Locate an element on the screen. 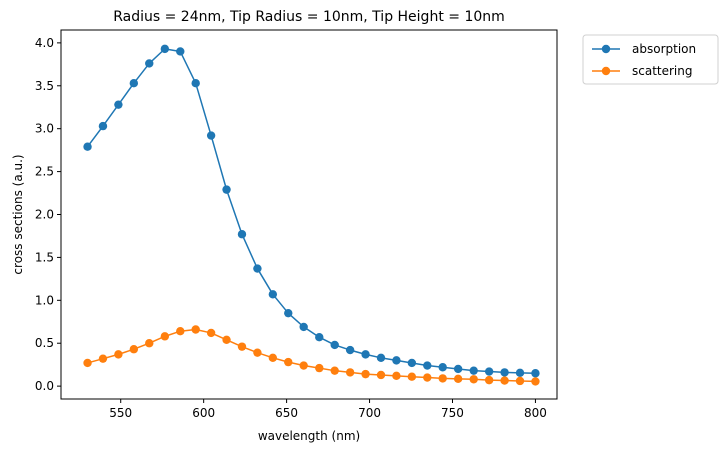 This screenshot has height=453, width=723. x-tick-label: 600 is located at coordinates (203, 413).